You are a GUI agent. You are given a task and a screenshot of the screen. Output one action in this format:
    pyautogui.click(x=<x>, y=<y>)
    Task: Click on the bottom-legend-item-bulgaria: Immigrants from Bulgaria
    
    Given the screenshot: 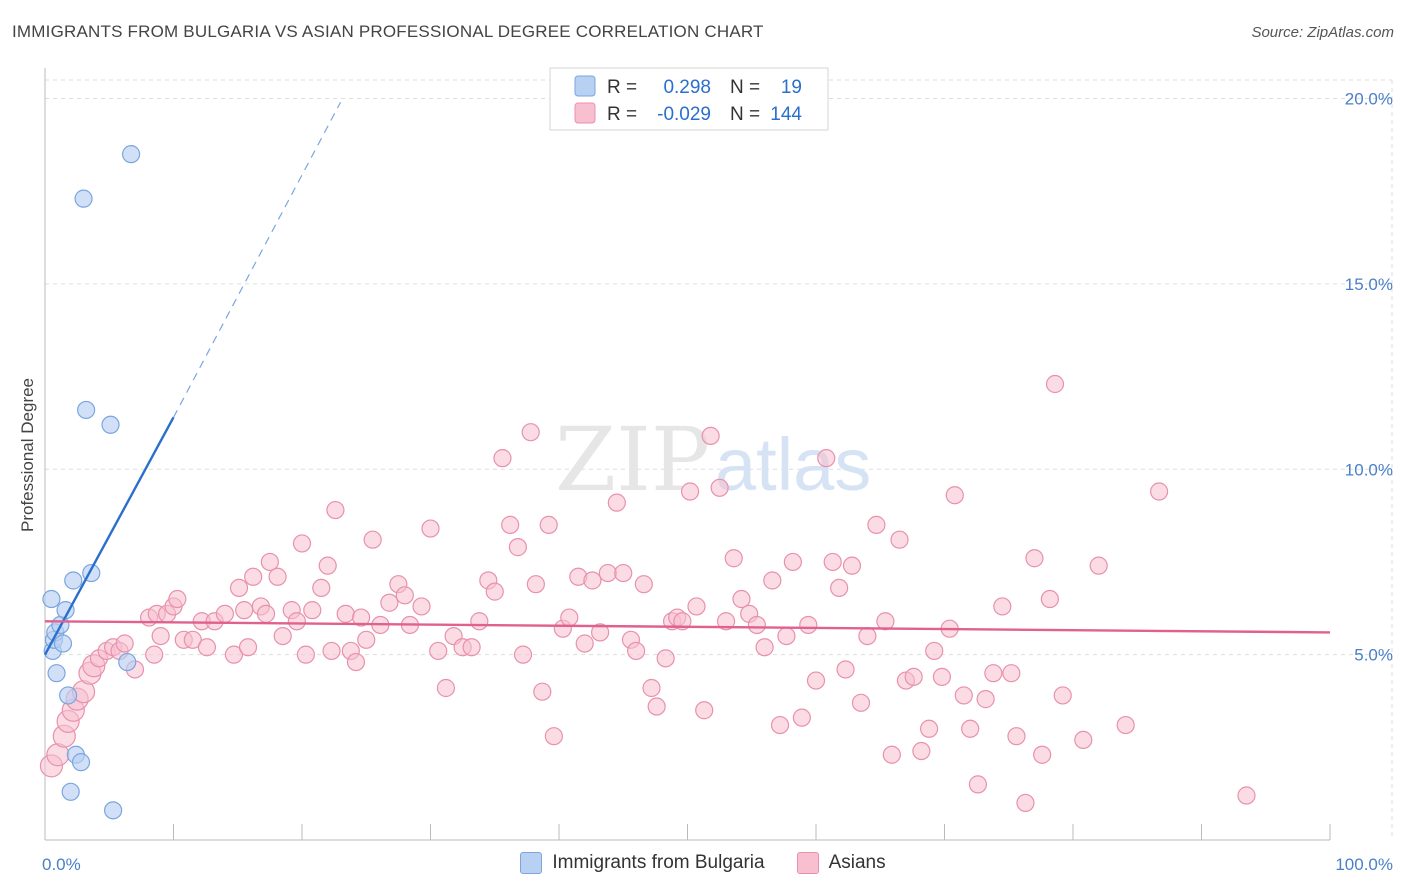 What is the action you would take?
    pyautogui.click(x=642, y=863)
    